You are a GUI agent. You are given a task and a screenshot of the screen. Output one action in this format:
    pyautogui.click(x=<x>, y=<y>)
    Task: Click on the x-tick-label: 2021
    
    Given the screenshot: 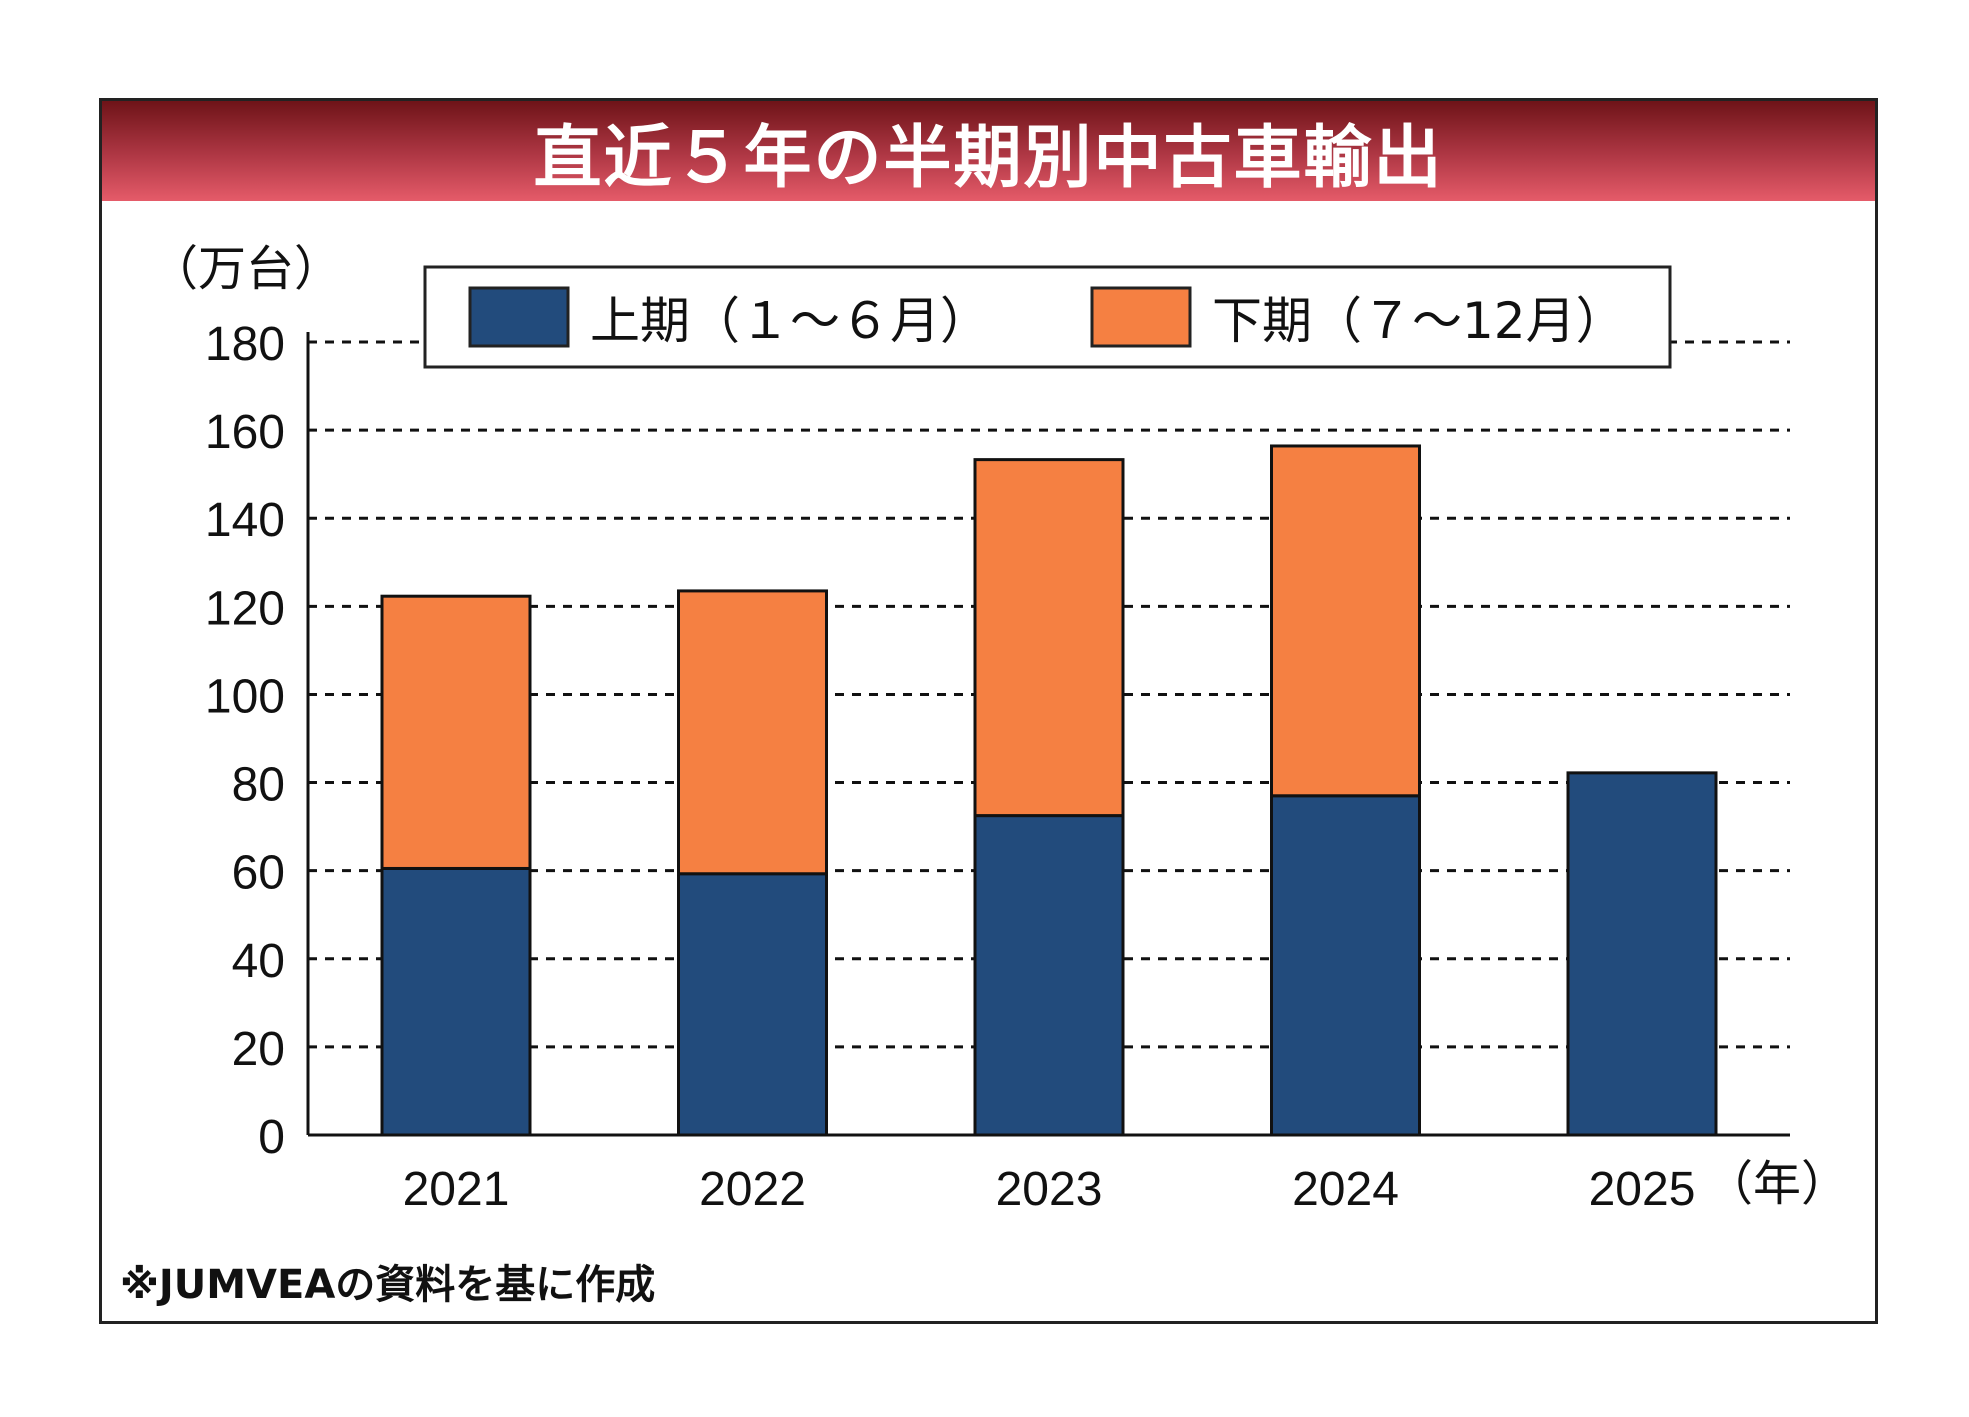 What is the action you would take?
    pyautogui.click(x=456, y=1189)
    